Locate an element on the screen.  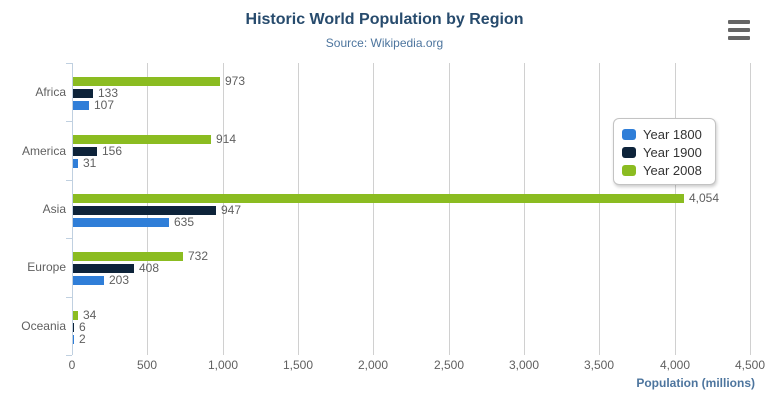
x-axis-tick-label: 500 is located at coordinates (147, 365).